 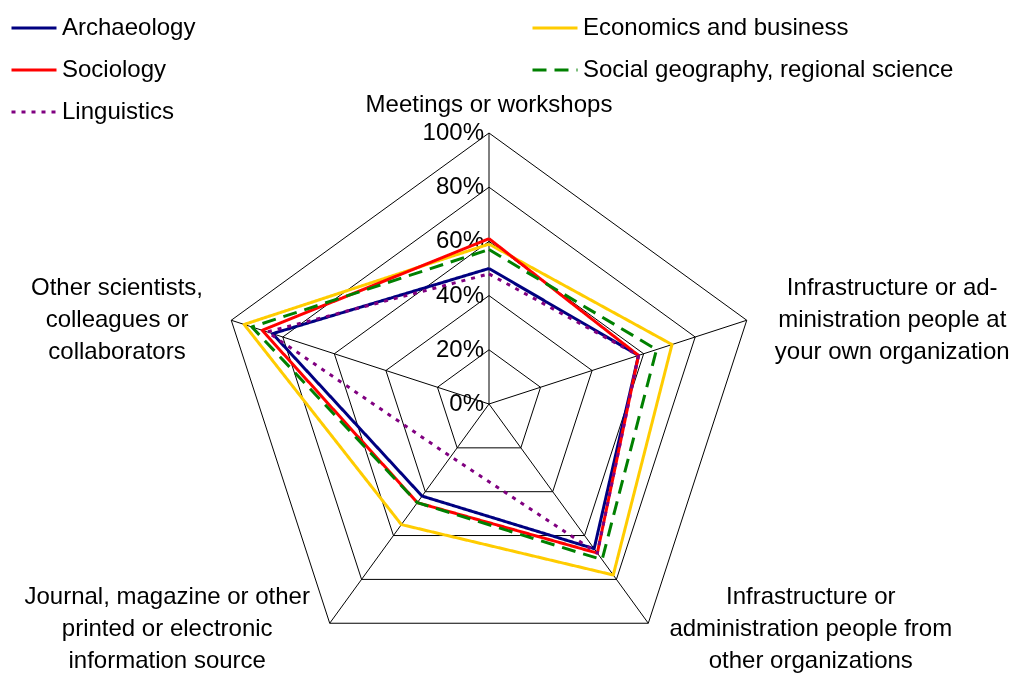 I want to click on legend-label: Social geography, regional science, so click(x=768, y=68).